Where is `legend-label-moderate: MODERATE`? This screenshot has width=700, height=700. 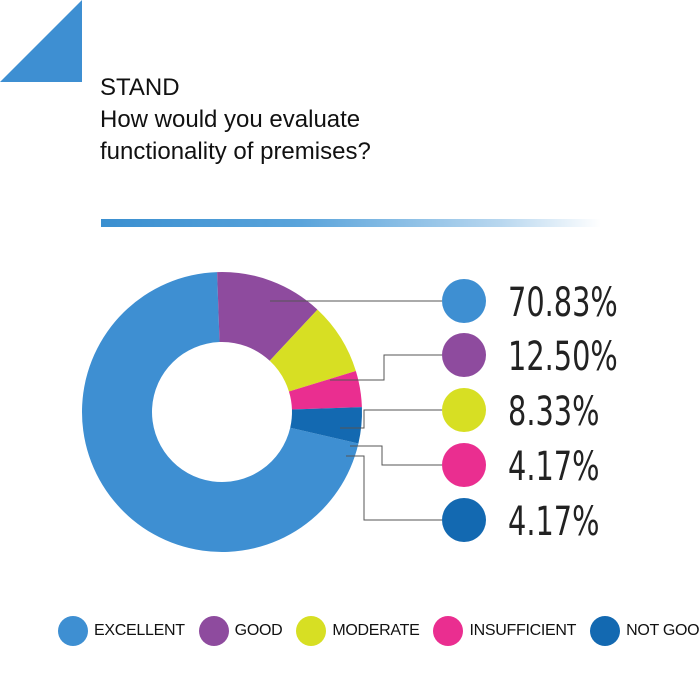
legend-label-moderate: MODERATE is located at coordinates (376, 630).